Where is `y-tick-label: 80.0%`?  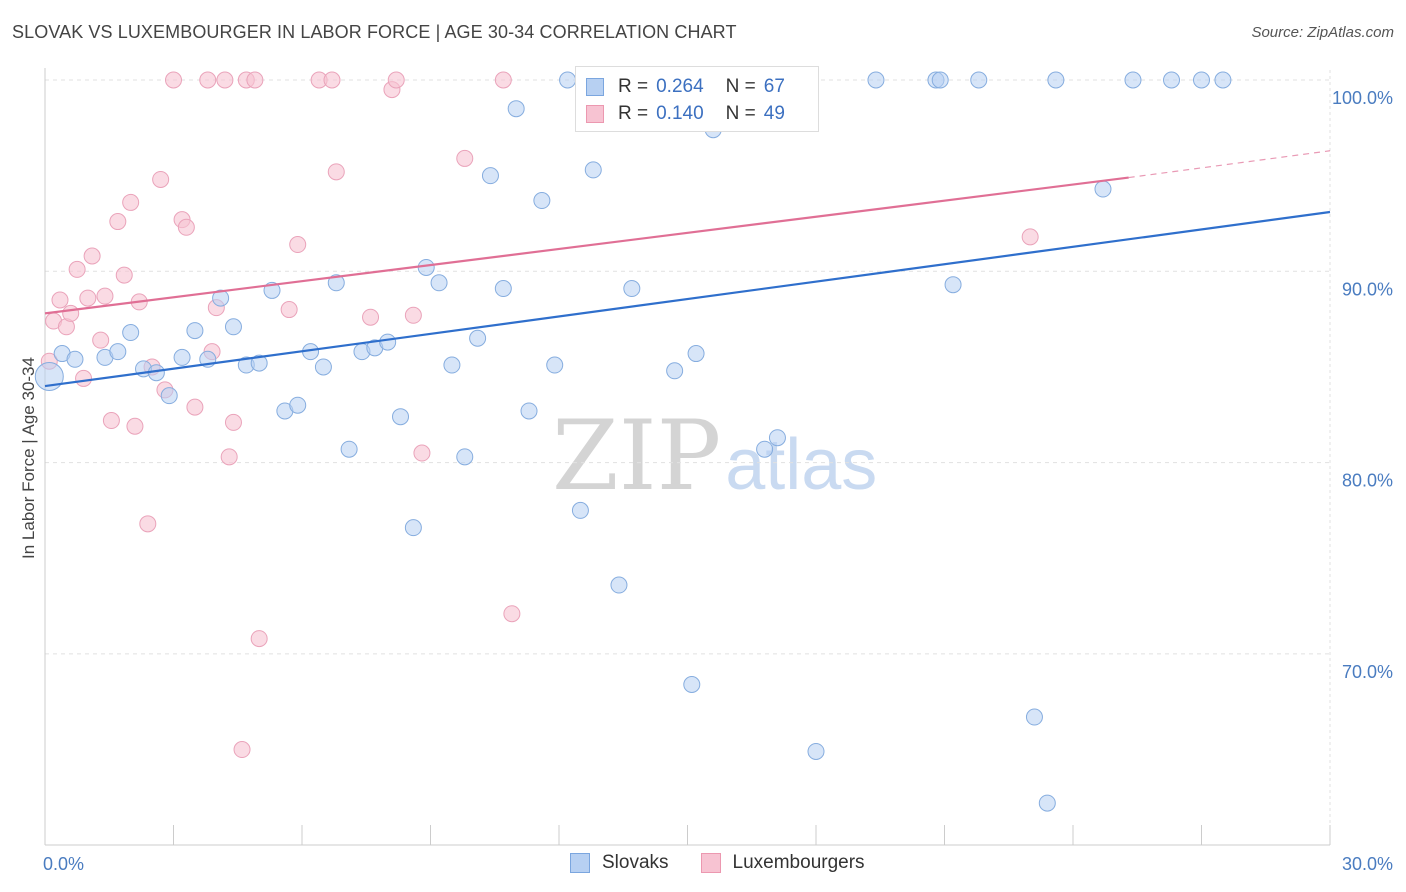 y-tick-label: 80.0% is located at coordinates (1367, 481).